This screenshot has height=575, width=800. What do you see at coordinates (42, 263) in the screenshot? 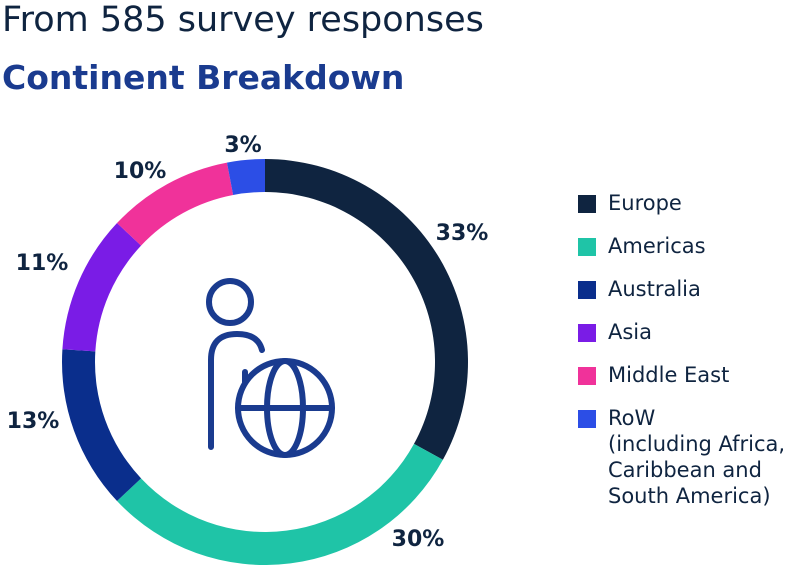
I see `data-label: 11%` at bounding box center [42, 263].